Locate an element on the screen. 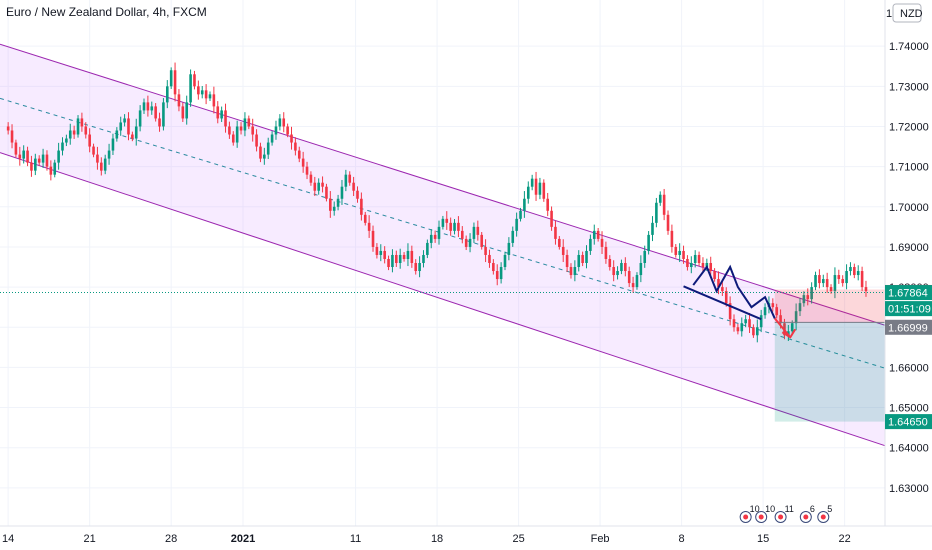 The height and width of the screenshot is (550, 932). time-axis-bg is located at coordinates (466, 538).